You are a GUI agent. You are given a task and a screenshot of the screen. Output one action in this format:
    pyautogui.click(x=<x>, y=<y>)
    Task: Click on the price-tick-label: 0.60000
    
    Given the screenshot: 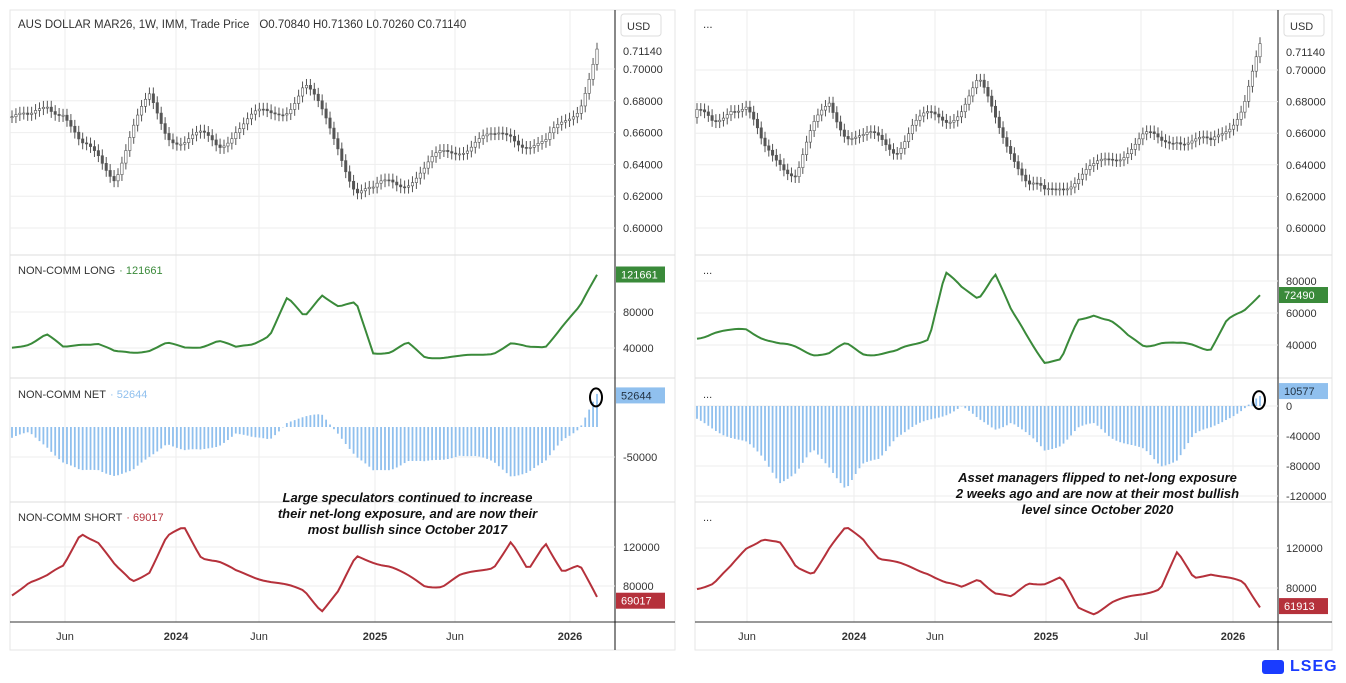 What is the action you would take?
    pyautogui.click(x=1306, y=229)
    